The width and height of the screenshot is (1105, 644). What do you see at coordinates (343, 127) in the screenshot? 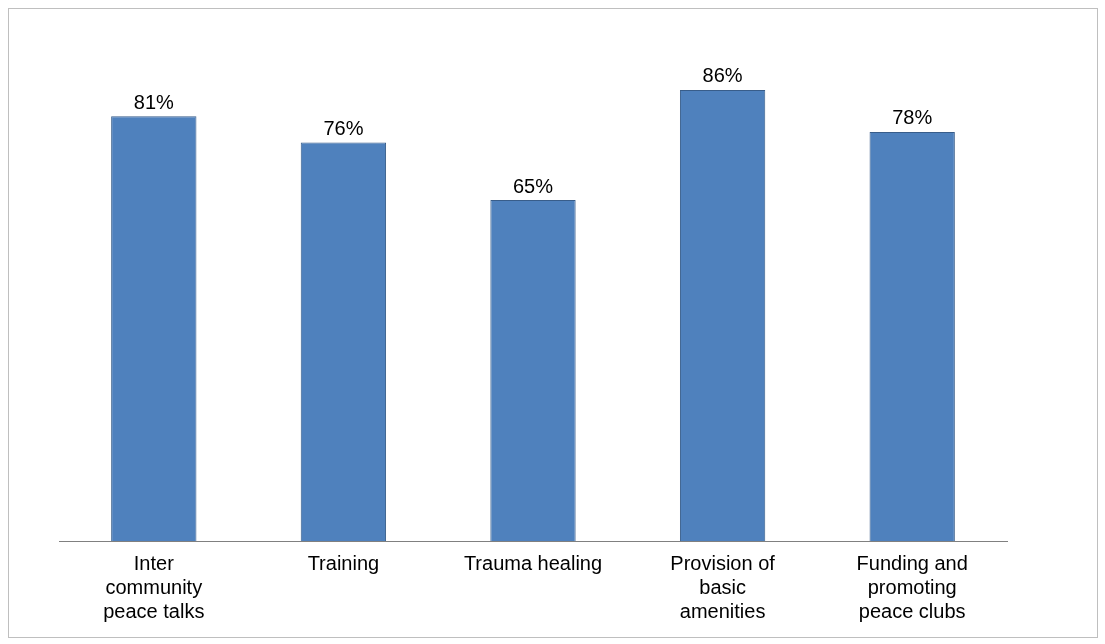
I see `data-label: 76%` at bounding box center [343, 127].